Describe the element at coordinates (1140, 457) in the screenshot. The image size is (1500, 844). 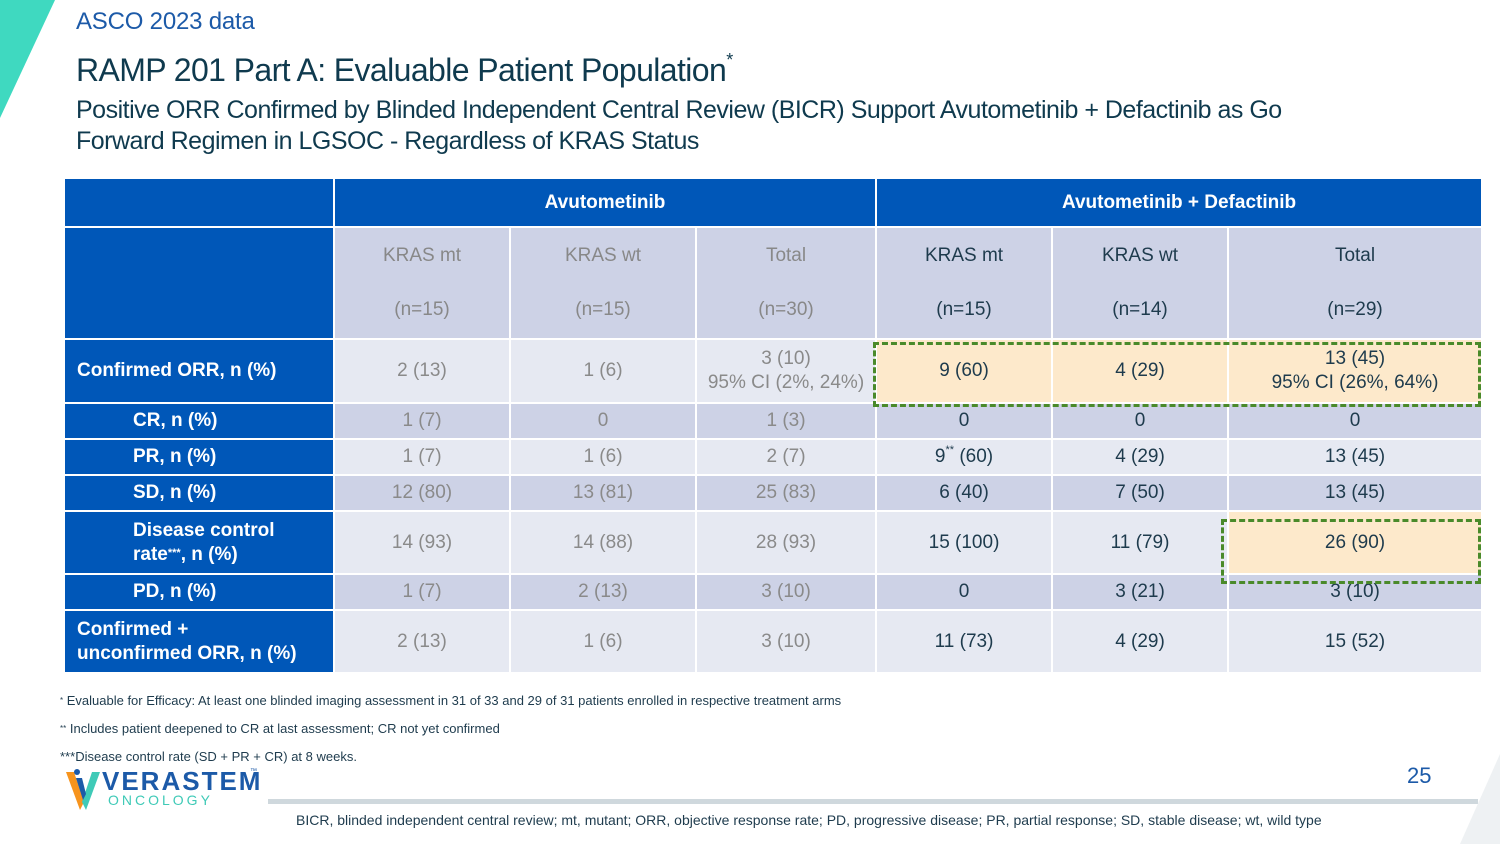
I see `table-cell: 4 (29)` at that location.